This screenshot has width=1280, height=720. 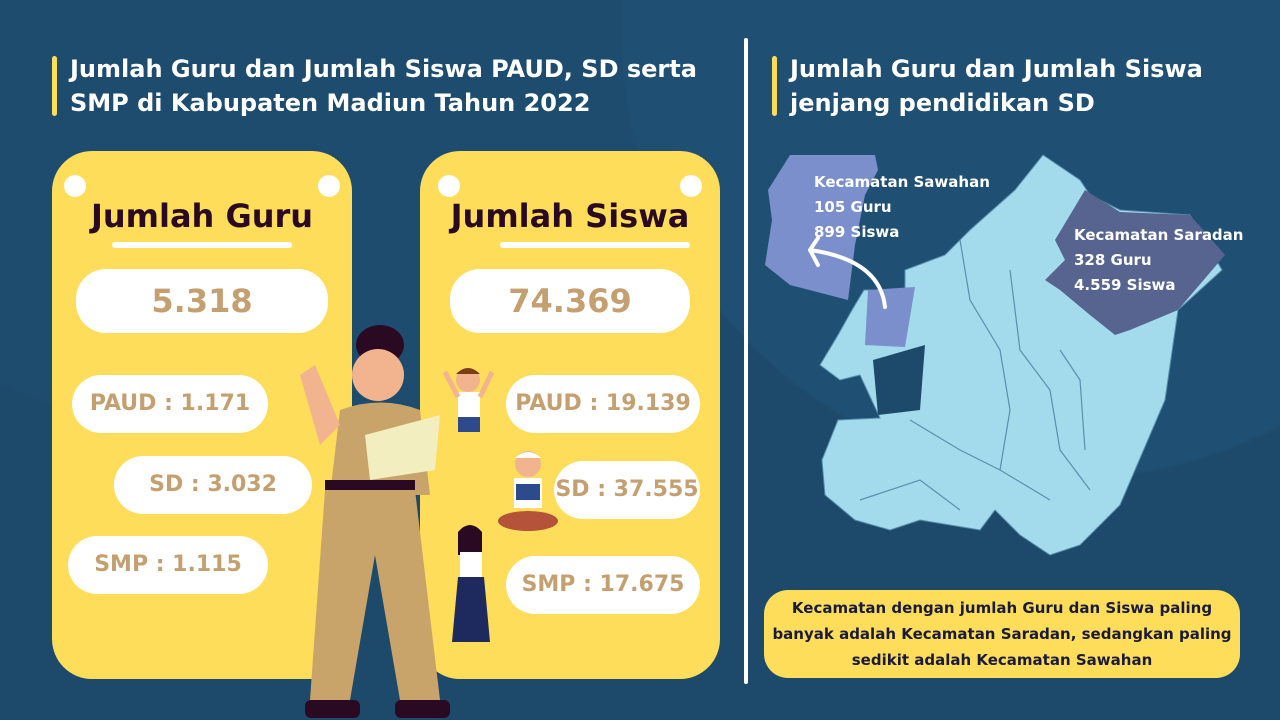 What do you see at coordinates (902, 182) in the screenshot?
I see `sawahan-name: Kecamatan Sawahan` at bounding box center [902, 182].